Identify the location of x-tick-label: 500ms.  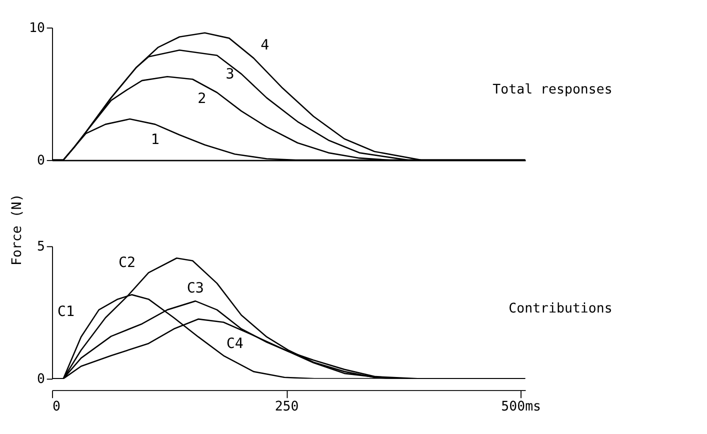
(521, 406).